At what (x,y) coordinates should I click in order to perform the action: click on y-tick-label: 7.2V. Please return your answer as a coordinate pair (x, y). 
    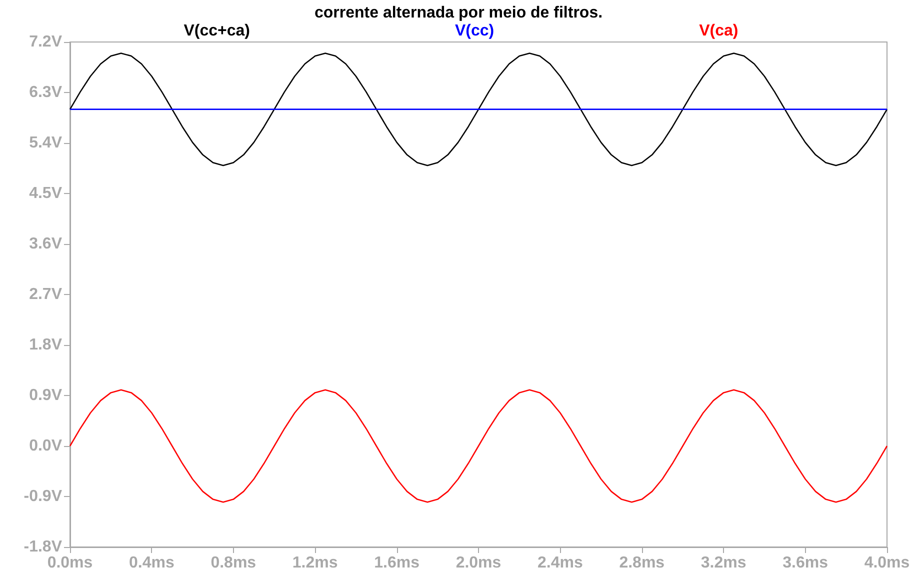
    Looking at the image, I should click on (45, 42).